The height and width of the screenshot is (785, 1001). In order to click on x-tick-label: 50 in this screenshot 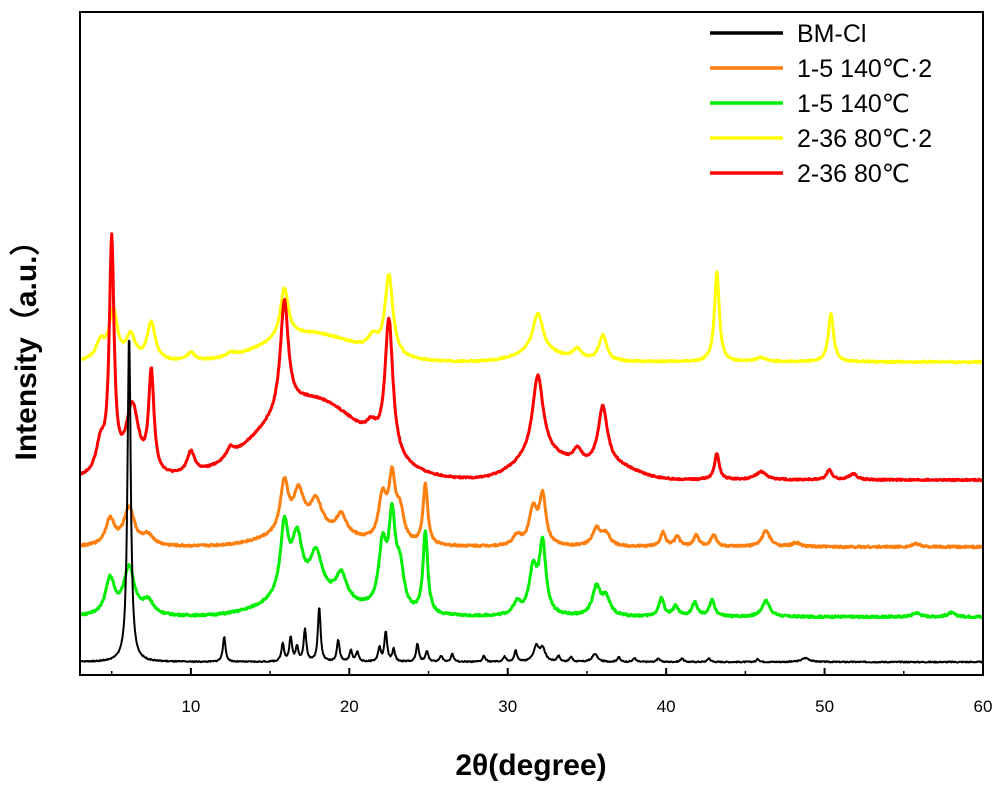, I will do `click(824, 706)`.